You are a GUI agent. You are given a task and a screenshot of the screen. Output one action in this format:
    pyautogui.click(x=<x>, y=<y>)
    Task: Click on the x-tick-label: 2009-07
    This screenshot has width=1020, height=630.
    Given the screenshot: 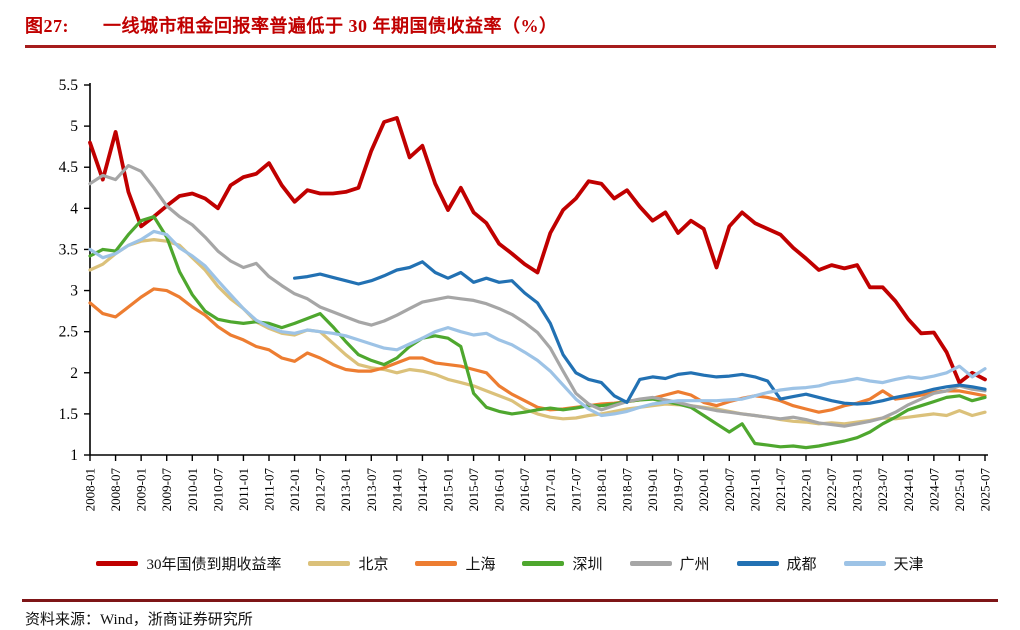 What is the action you would take?
    pyautogui.click(x=166, y=490)
    